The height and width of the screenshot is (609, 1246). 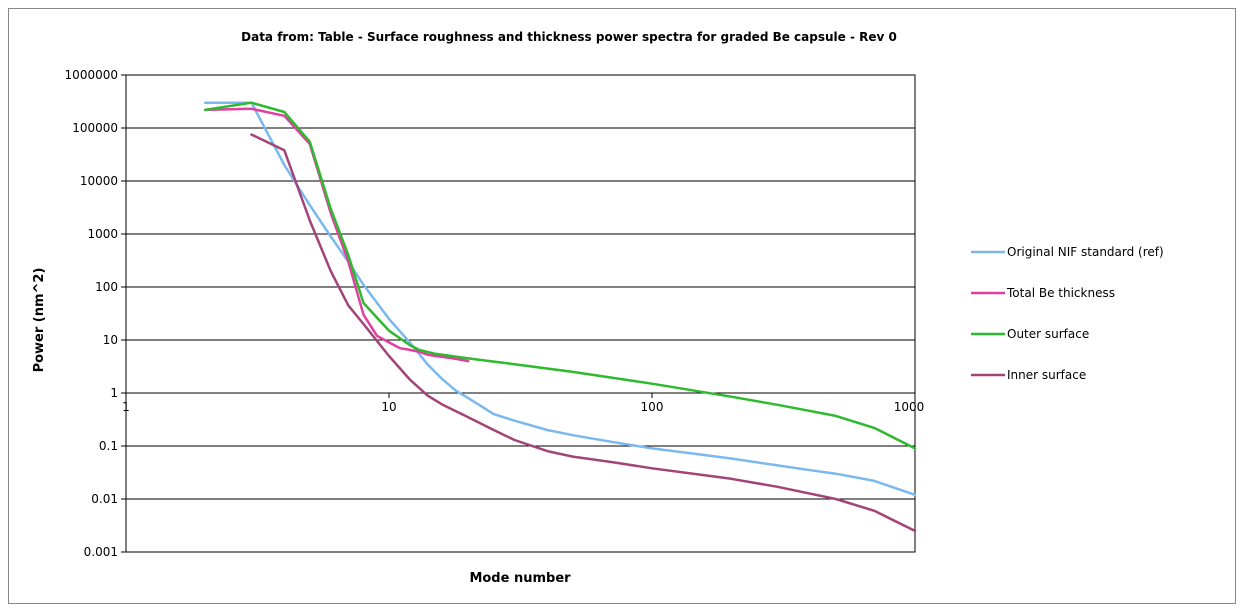 I want to click on legend-label-3: Inner surface, so click(x=1046, y=375).